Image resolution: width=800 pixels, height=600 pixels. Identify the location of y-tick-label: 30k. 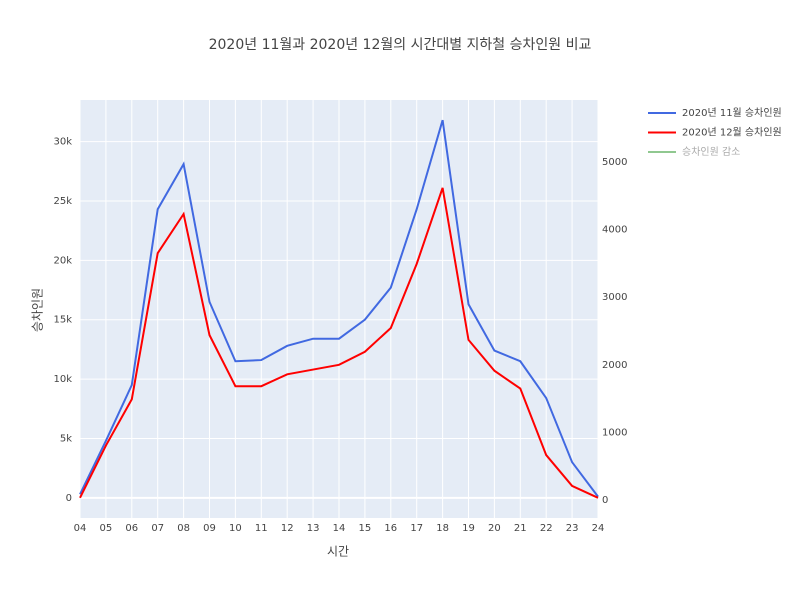
(62, 142).